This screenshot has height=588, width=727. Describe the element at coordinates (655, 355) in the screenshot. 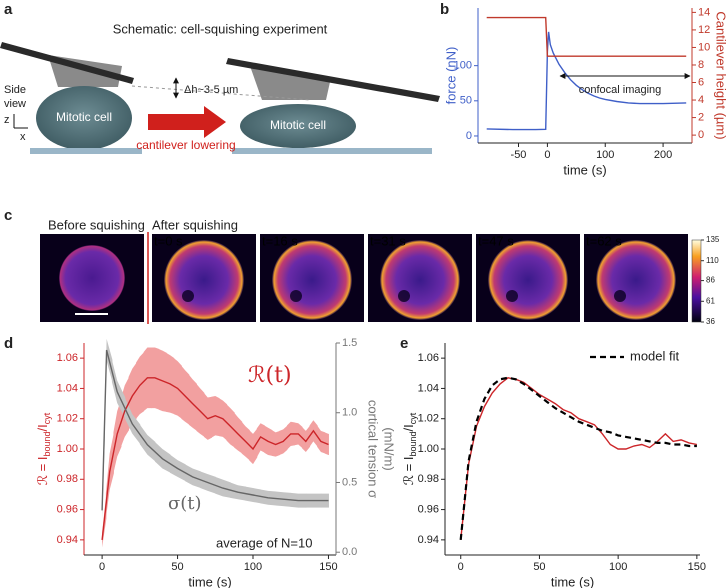

I see `legend-label: model fit` at that location.